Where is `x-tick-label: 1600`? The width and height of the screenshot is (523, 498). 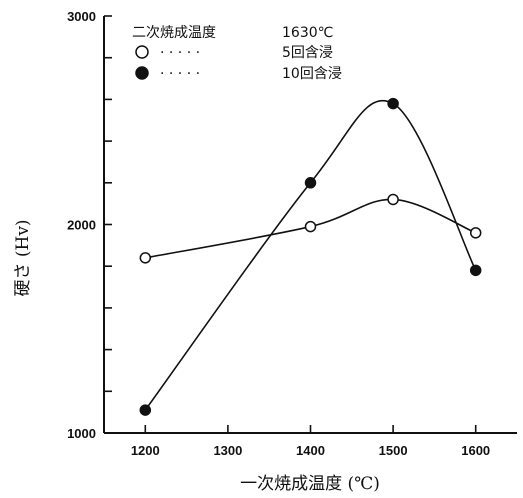
x-tick-label: 1600 is located at coordinates (475, 450).